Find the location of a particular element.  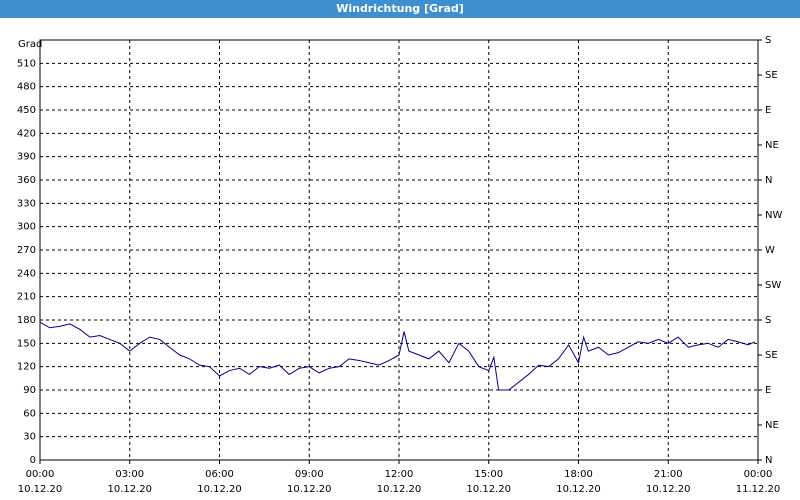

y-tick-label: 0 is located at coordinates (33, 460).